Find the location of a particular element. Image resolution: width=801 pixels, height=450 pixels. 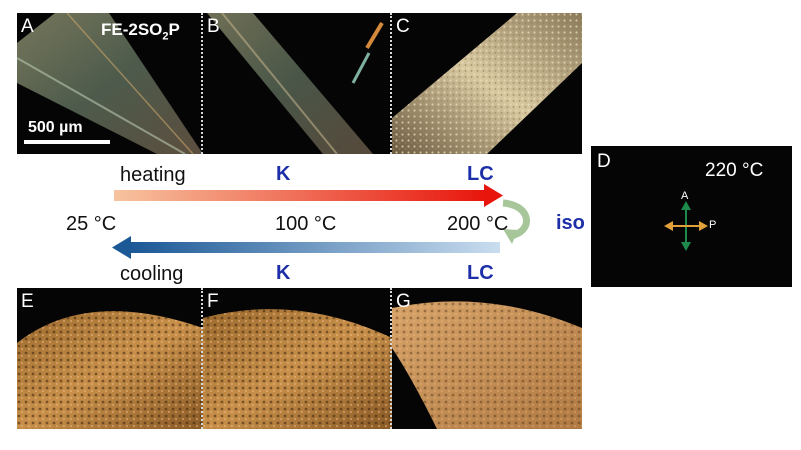

crossed-polarizer-indicator is located at coordinates (686, 226).